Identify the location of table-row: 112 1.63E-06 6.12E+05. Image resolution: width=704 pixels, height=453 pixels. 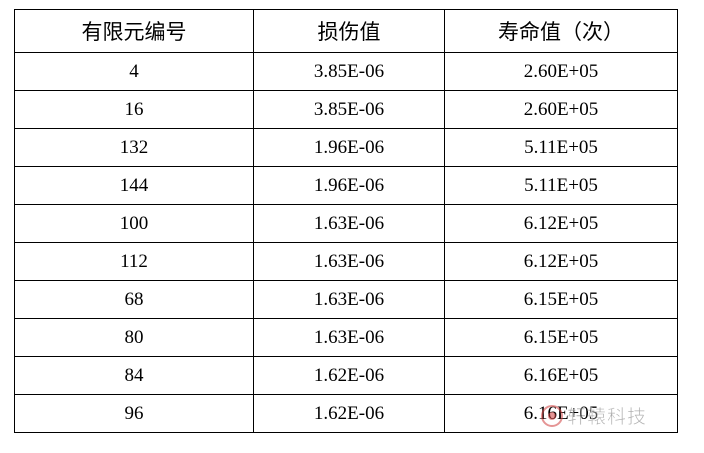
(346, 261).